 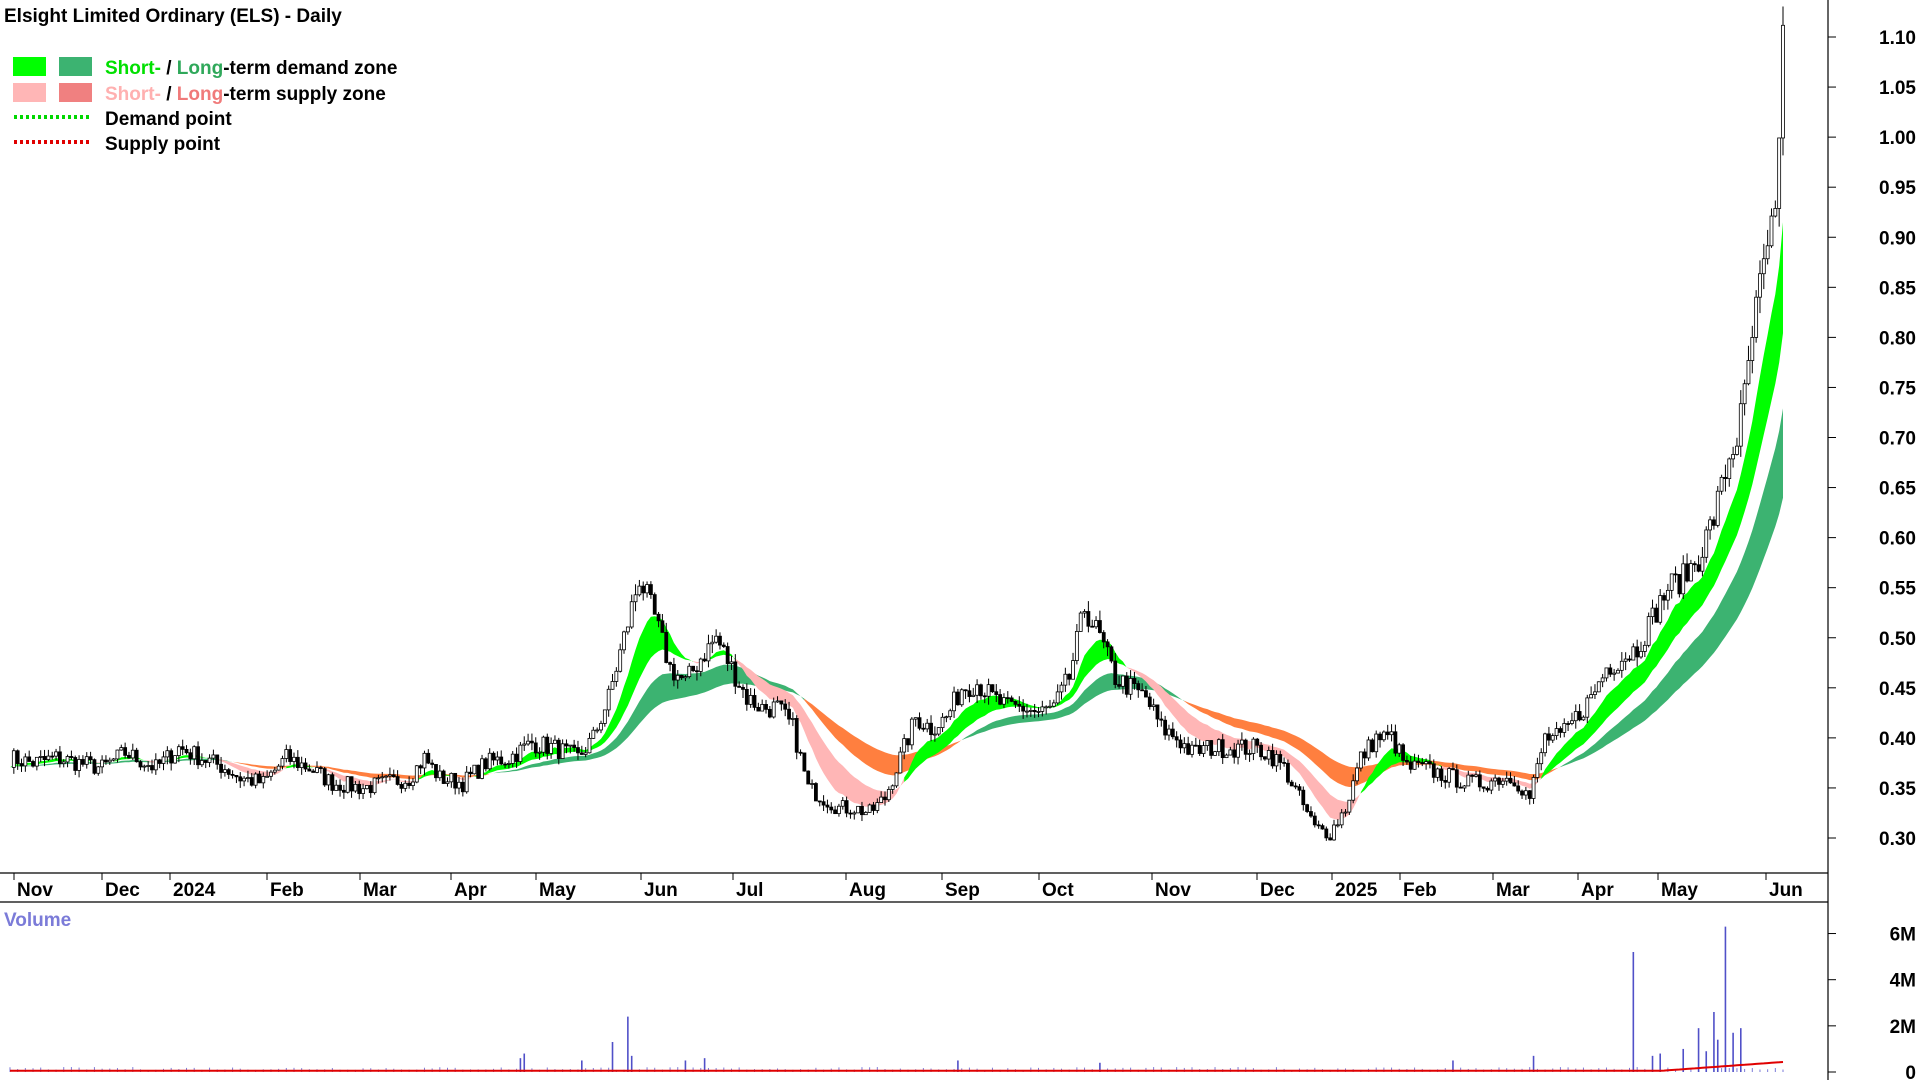 What do you see at coordinates (173, 16) in the screenshot?
I see `chart-title: Elsight Limited Ordinary (ELS) - Daily` at bounding box center [173, 16].